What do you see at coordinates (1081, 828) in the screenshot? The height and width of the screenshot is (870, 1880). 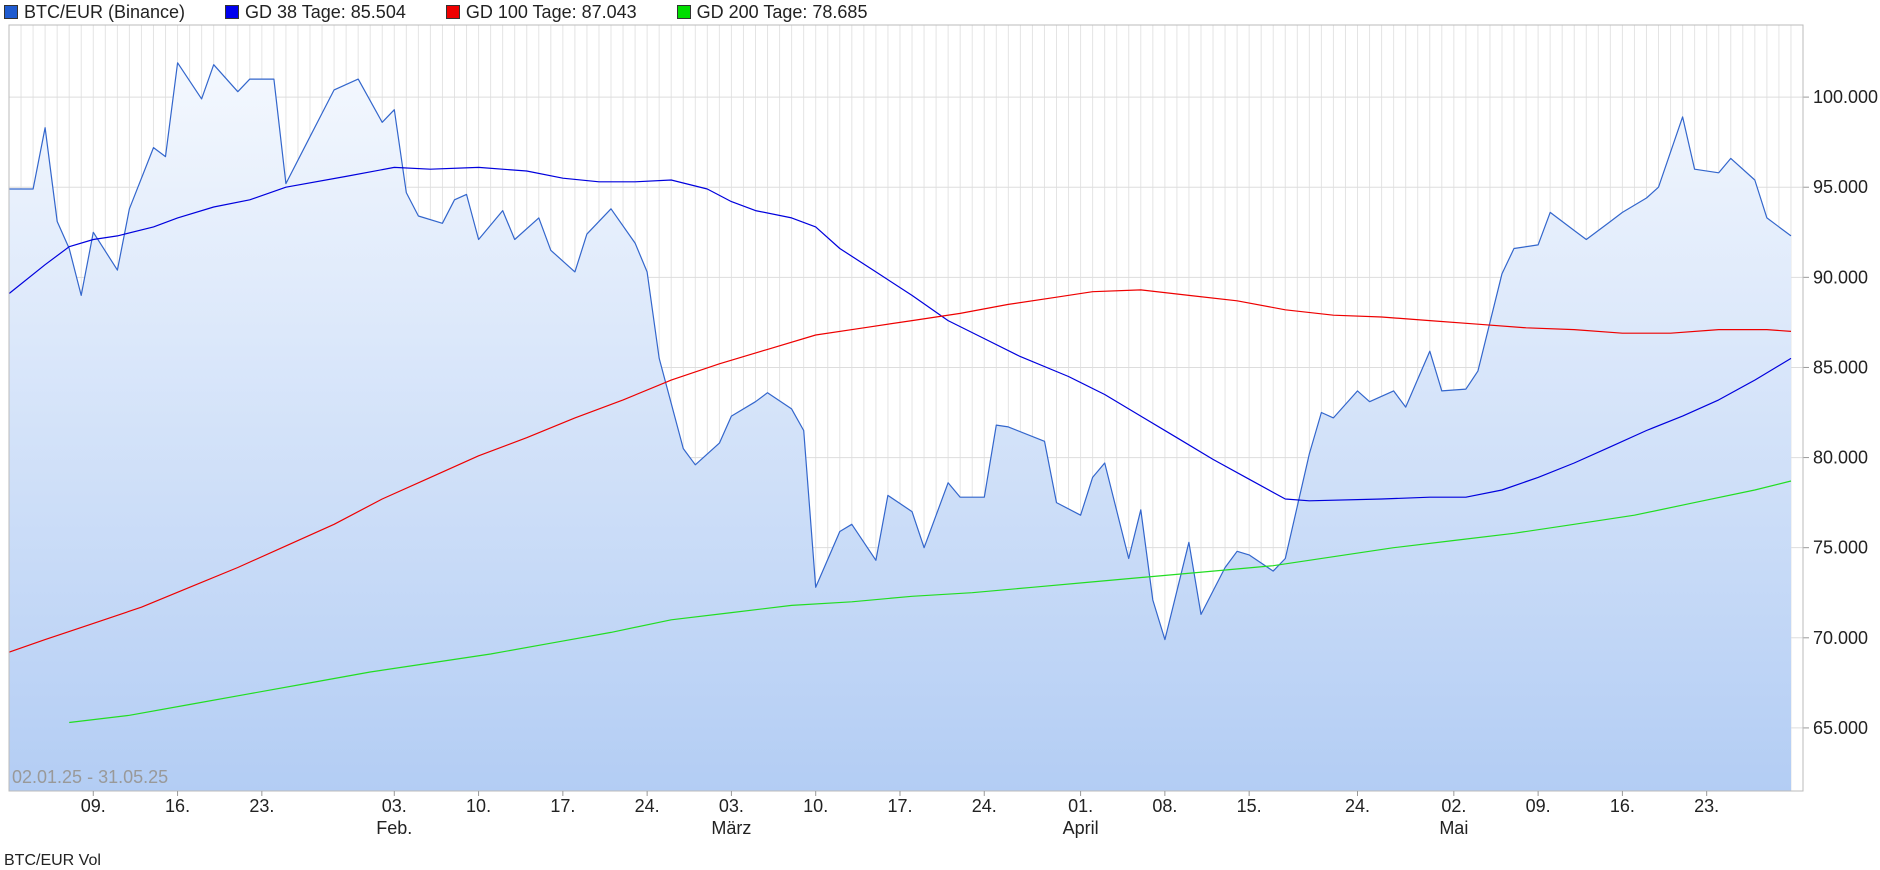 I see `month-label: April` at bounding box center [1081, 828].